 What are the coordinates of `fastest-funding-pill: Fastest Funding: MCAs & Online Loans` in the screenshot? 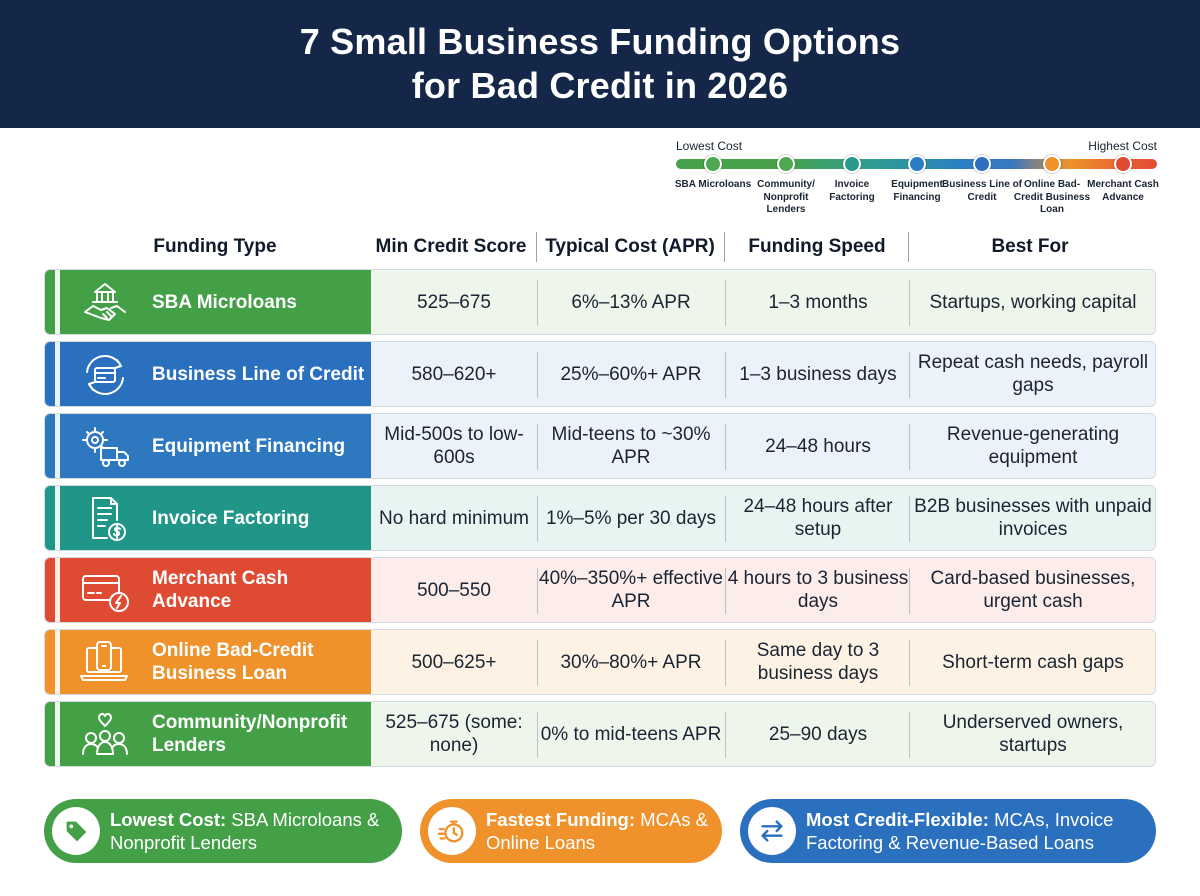 It's located at (571, 831).